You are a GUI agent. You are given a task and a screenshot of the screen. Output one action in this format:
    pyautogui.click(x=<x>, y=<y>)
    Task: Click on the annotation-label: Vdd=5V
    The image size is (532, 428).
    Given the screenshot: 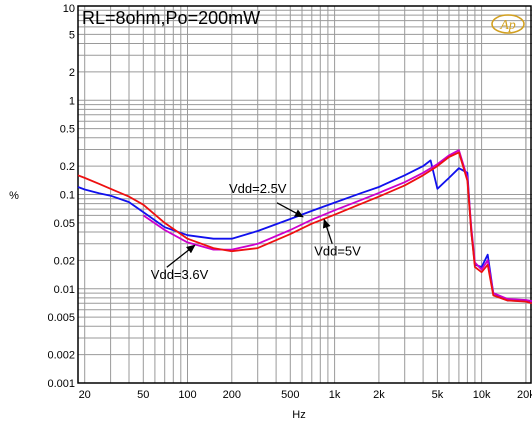 What is the action you would take?
    pyautogui.click(x=337, y=251)
    